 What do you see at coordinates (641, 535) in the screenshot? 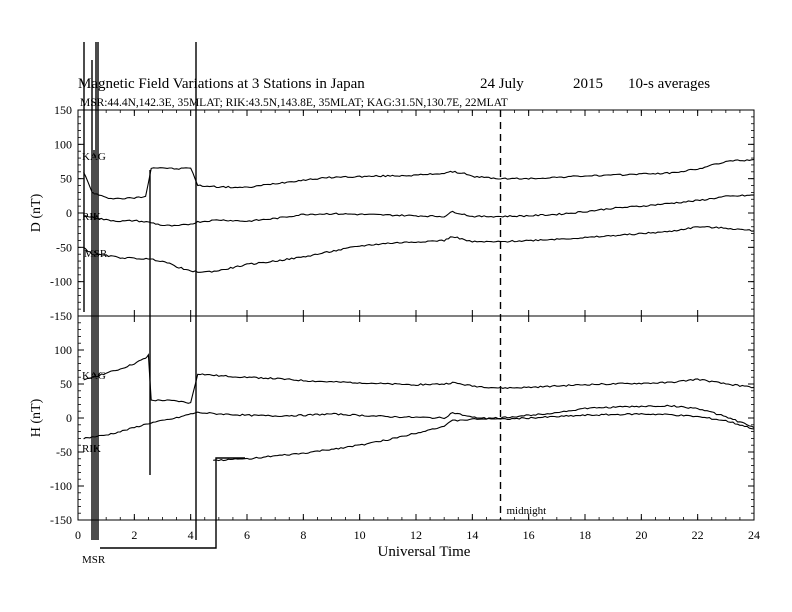
I see `x-tick-label: 20` at bounding box center [641, 535].